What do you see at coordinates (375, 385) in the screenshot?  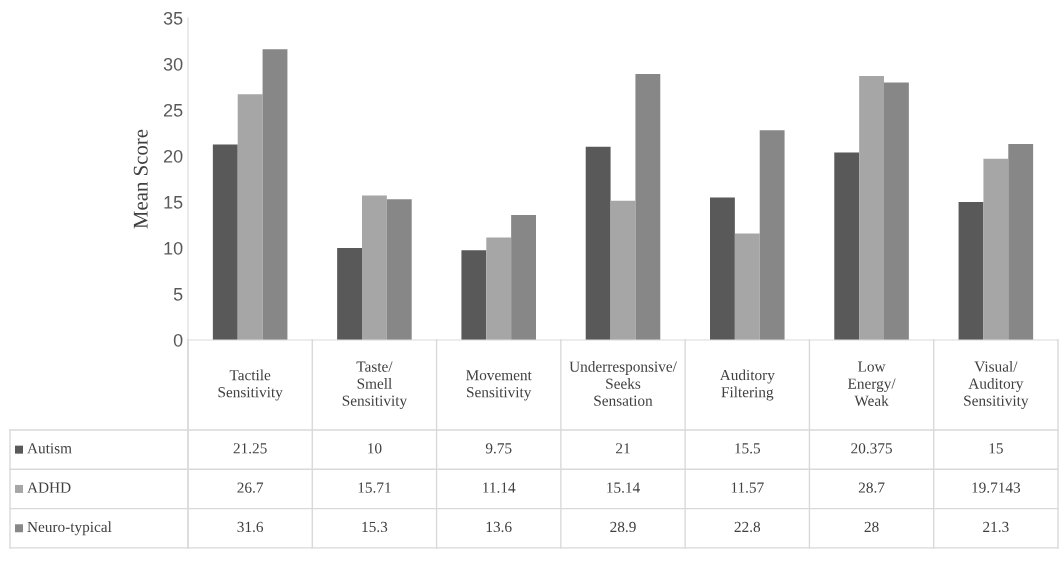 I see `x-tick-label: Taste/Smell Sensitivity` at bounding box center [375, 385].